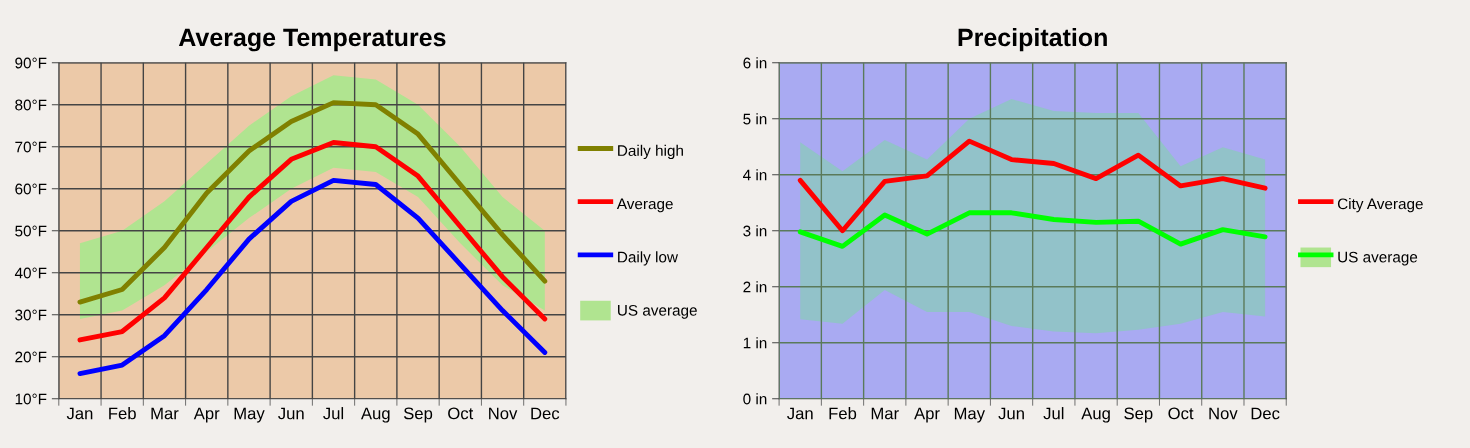 Image resolution: width=1470 pixels, height=448 pixels. I want to click on y-tick-label: 6 in, so click(755, 63).